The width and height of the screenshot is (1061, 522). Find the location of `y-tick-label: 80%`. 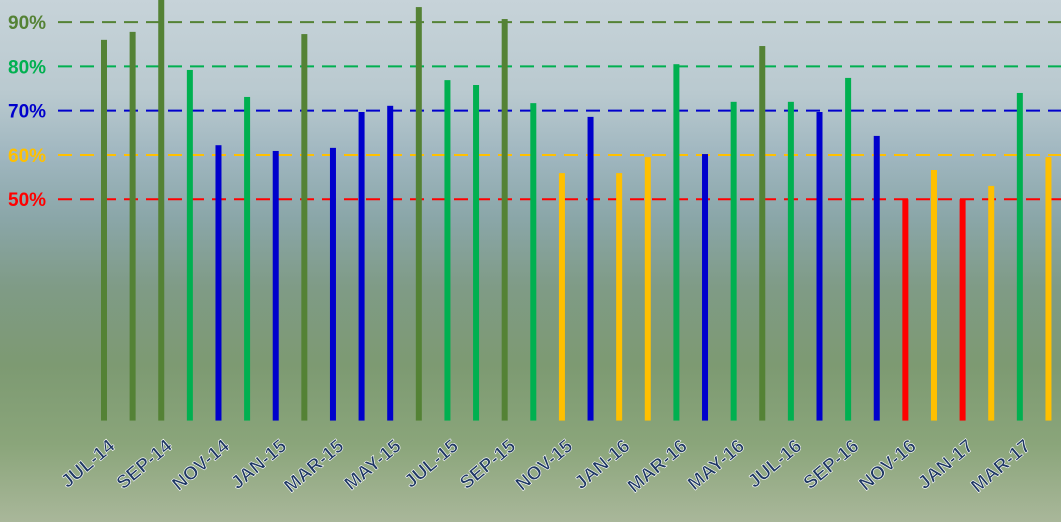

y-tick-label: 80% is located at coordinates (27, 67).